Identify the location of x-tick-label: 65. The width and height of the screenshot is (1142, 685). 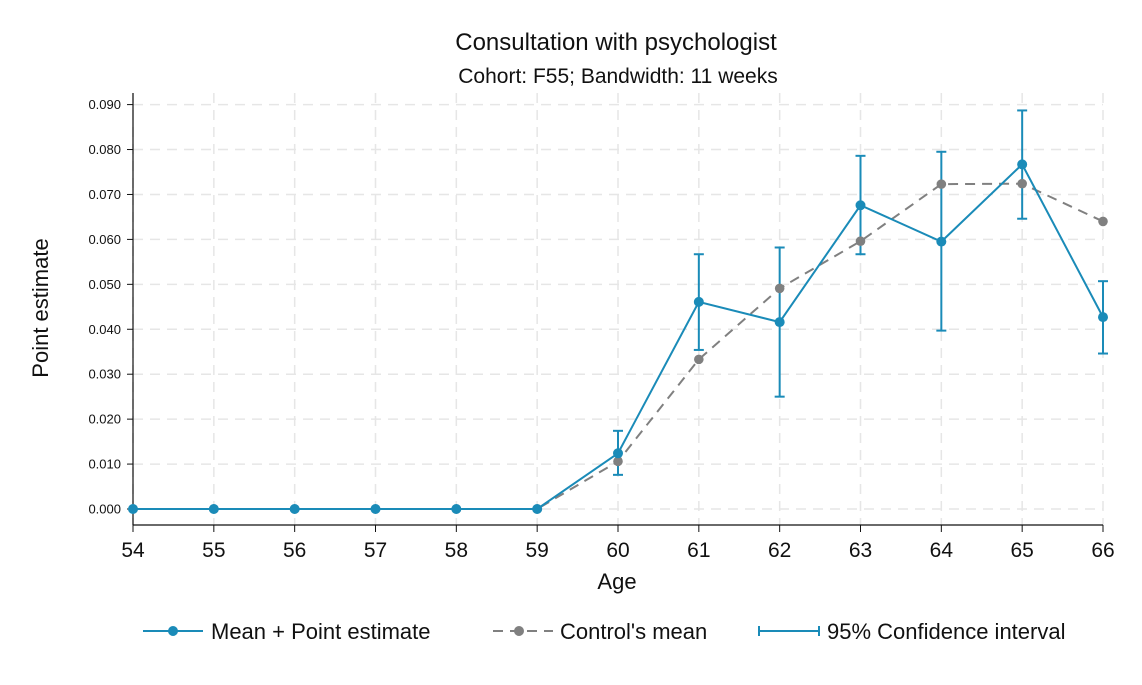
(1021, 550).